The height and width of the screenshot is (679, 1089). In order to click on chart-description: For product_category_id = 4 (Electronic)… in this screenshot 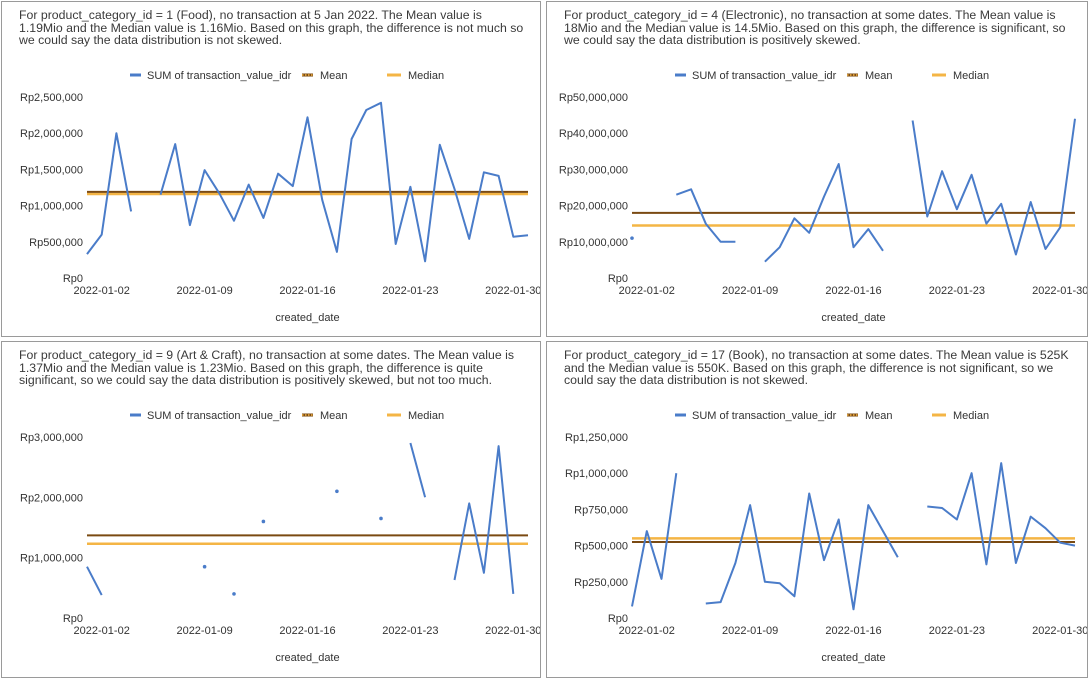, I will do `click(815, 27)`.